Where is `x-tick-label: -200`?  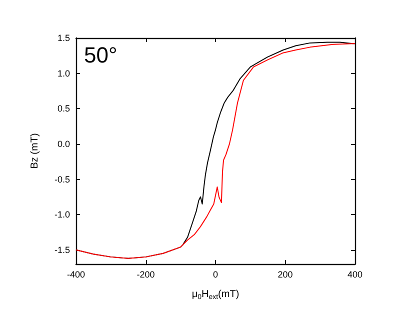
x-tick-label: -200 is located at coordinates (145, 275).